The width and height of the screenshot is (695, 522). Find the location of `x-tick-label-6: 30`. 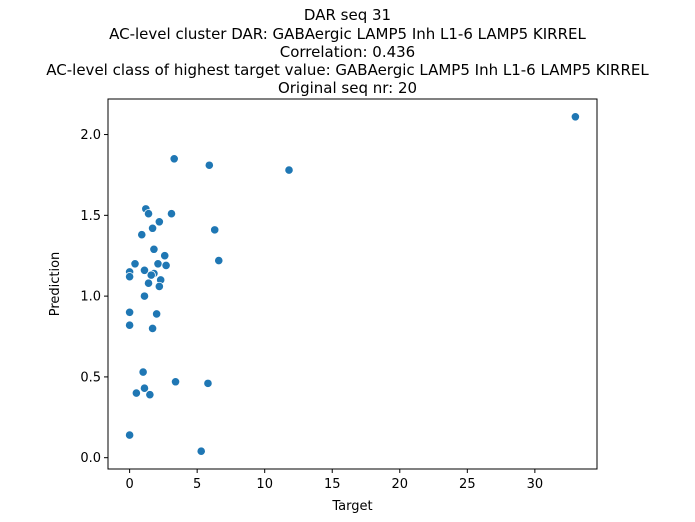

x-tick-label-6: 30 is located at coordinates (535, 484).